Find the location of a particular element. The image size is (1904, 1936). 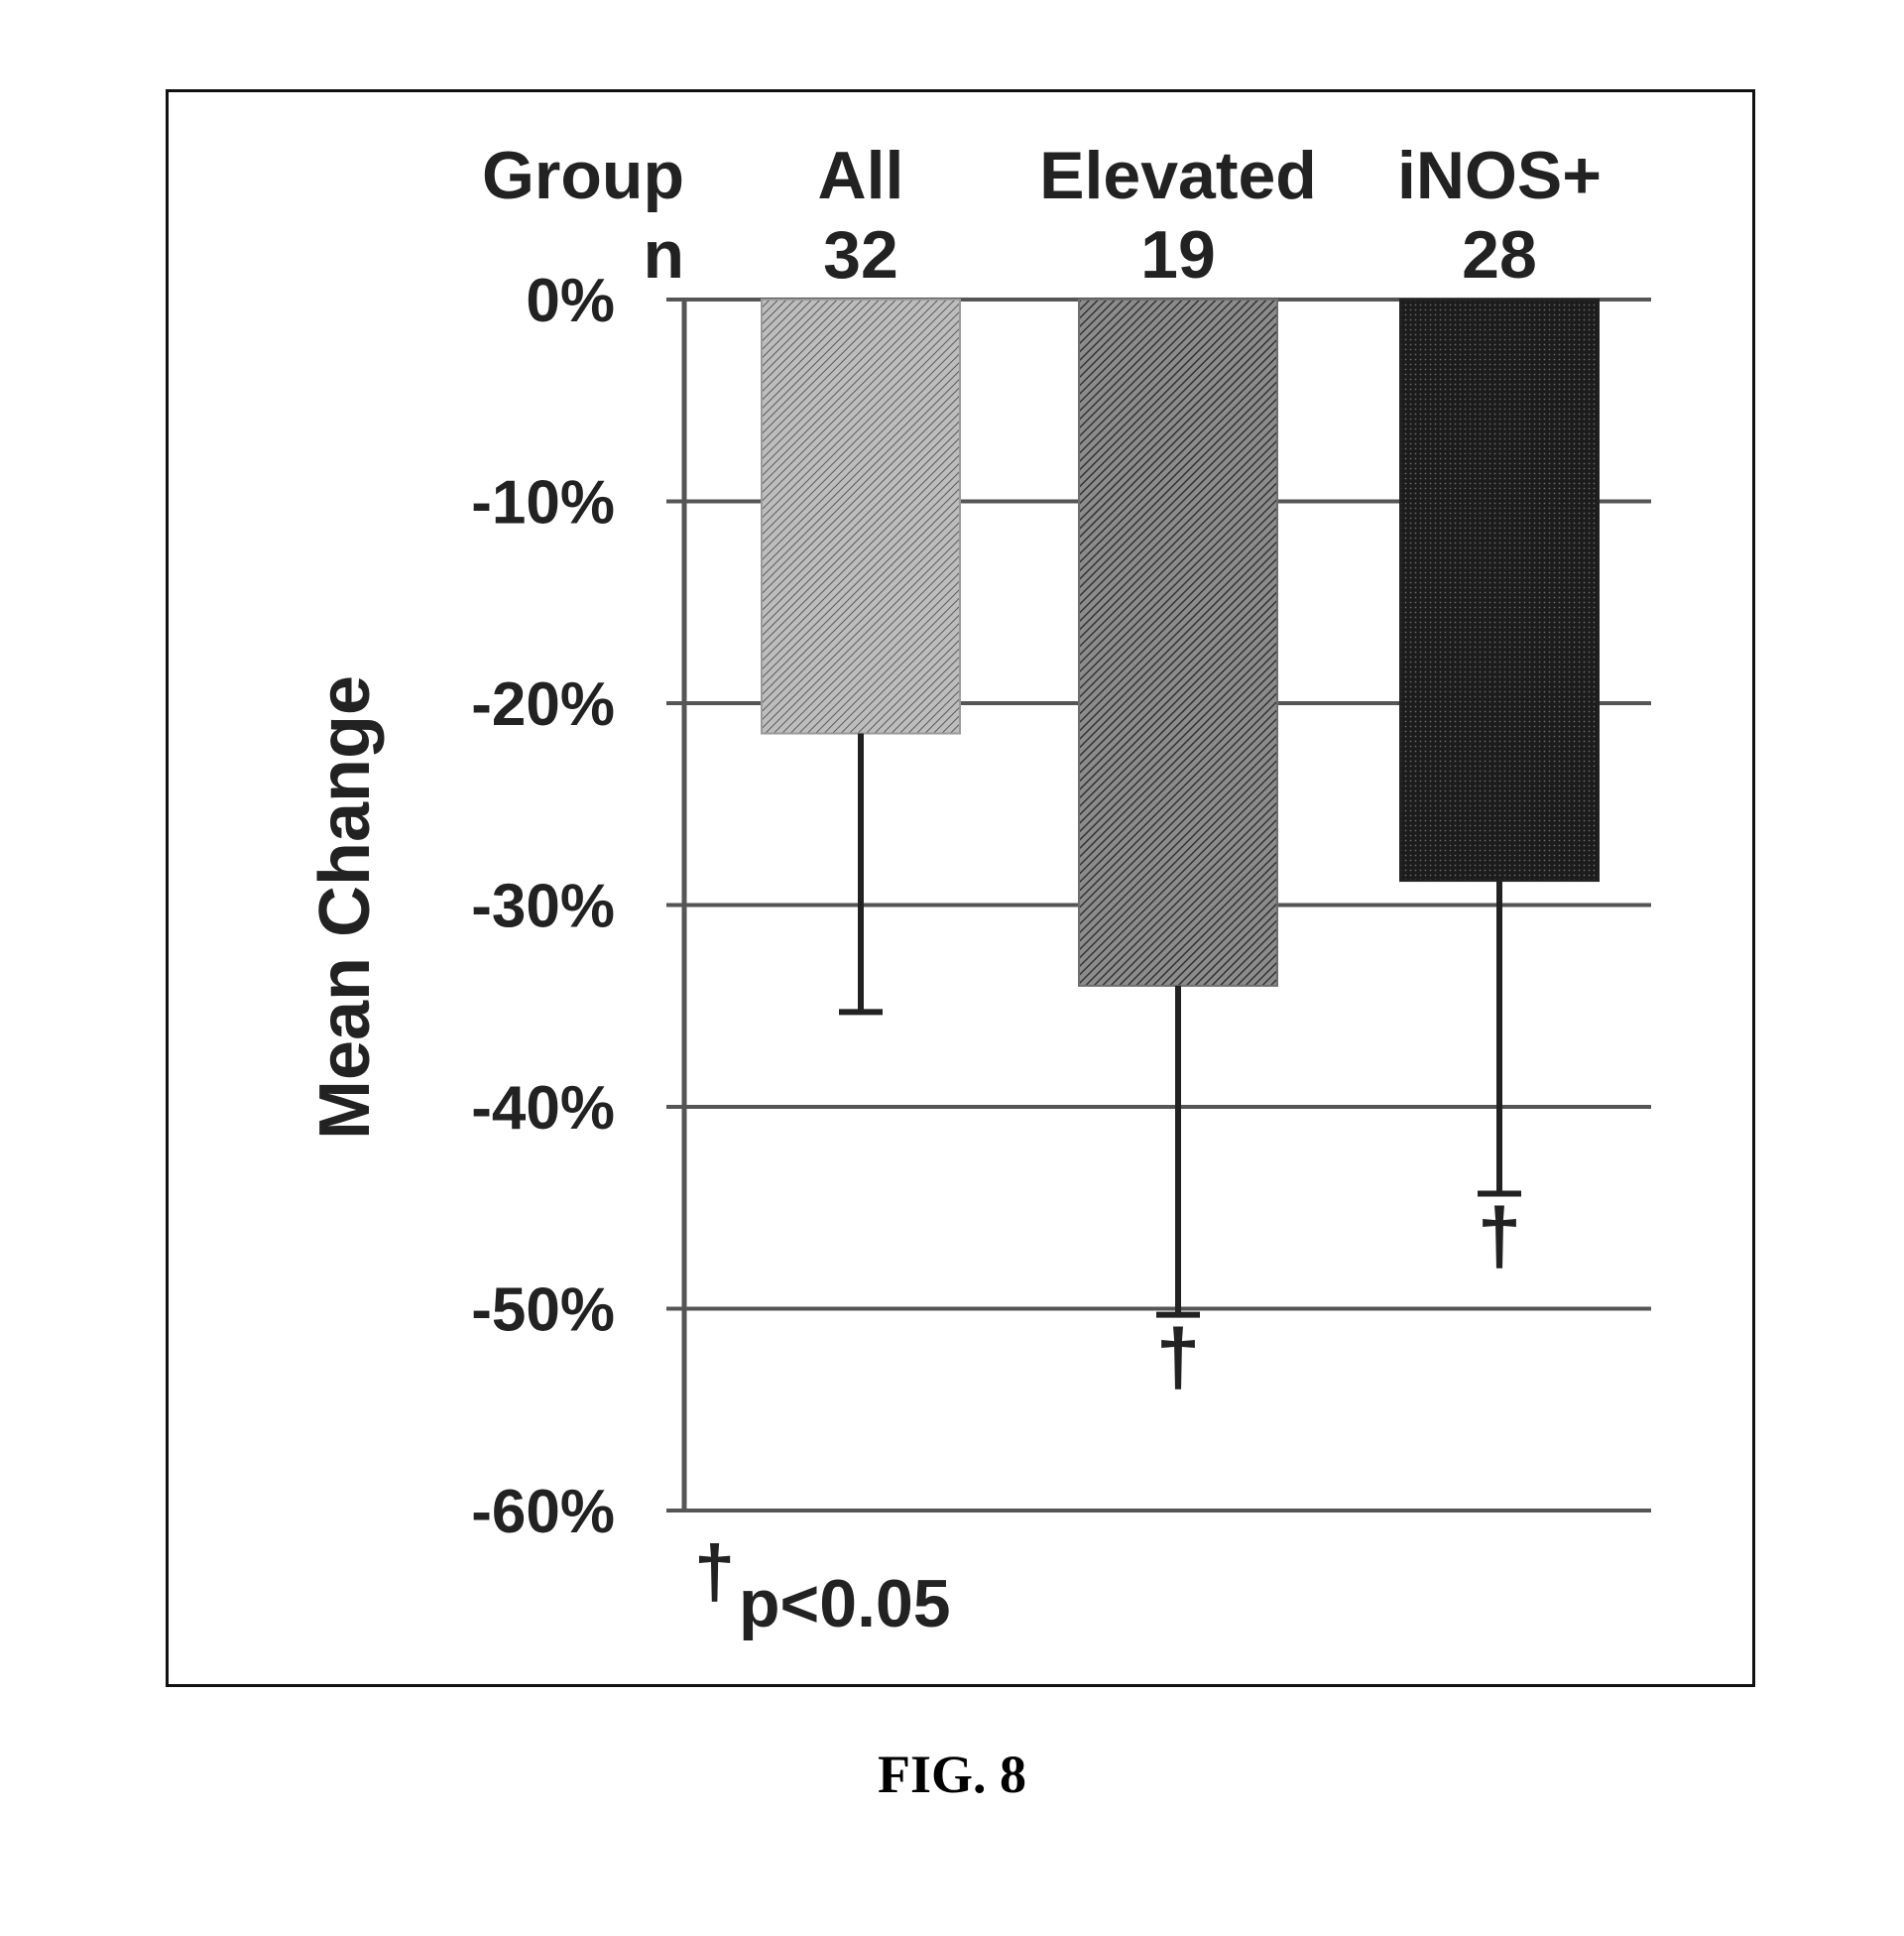

y-tick-labels: 0% -10% -20% -30% -40% -50% -60% is located at coordinates (543, 906).